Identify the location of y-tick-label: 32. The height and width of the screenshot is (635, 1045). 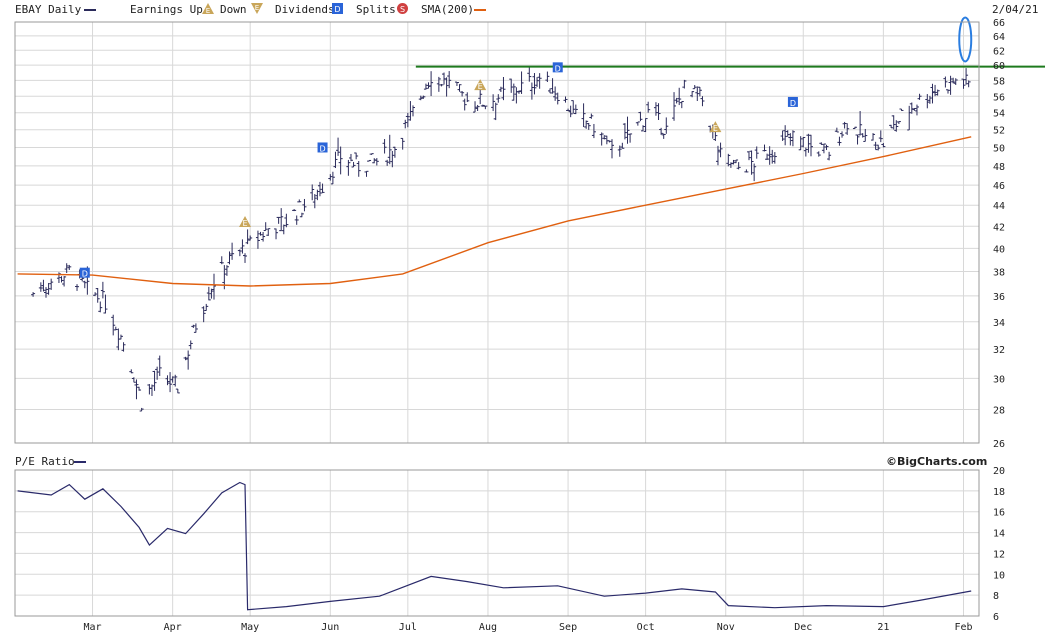
(999, 350).